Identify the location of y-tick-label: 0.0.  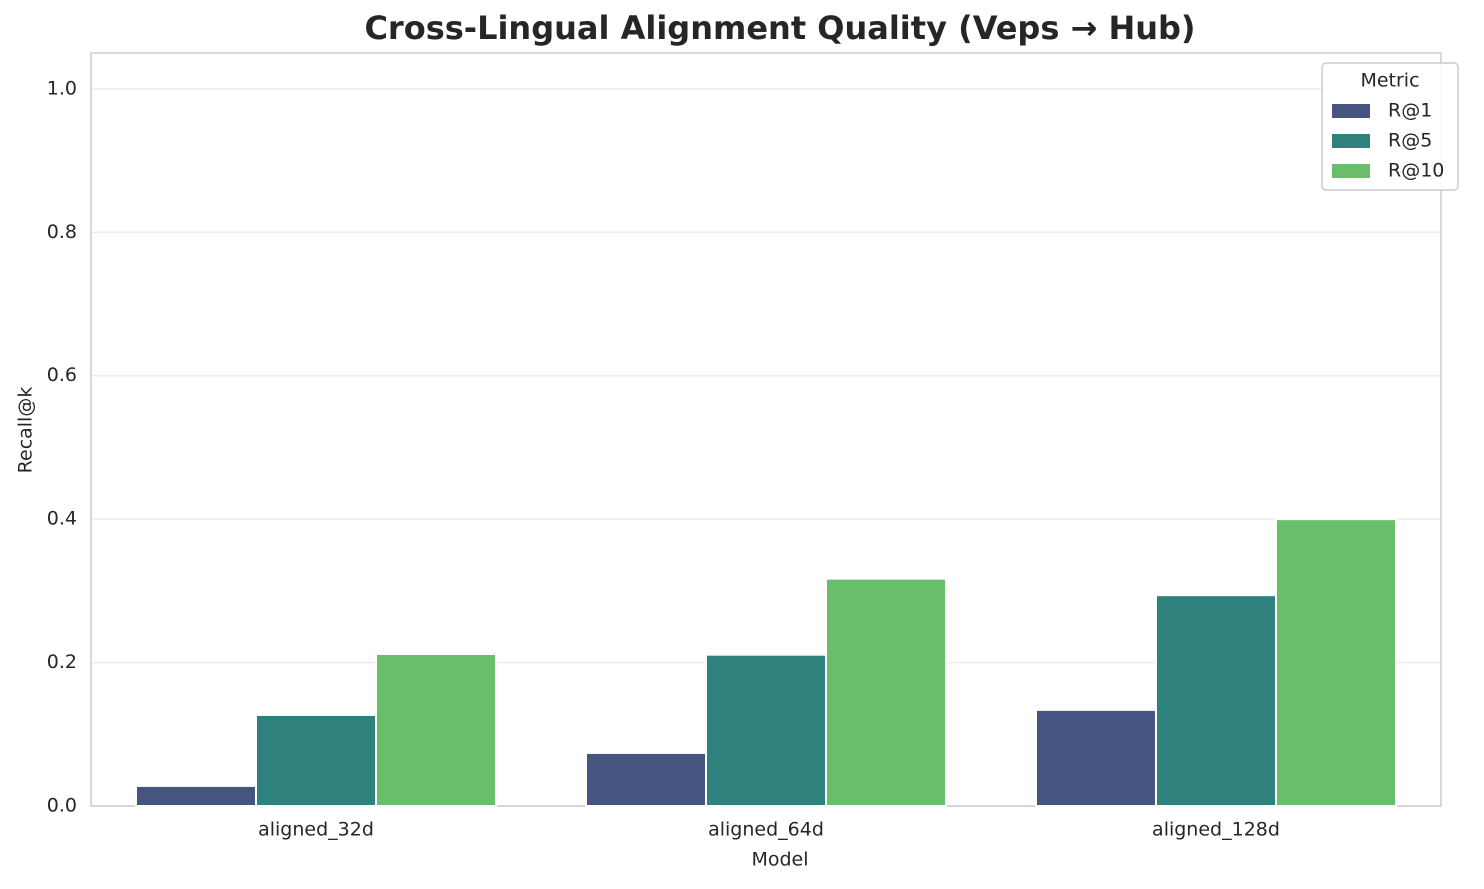
(62, 806).